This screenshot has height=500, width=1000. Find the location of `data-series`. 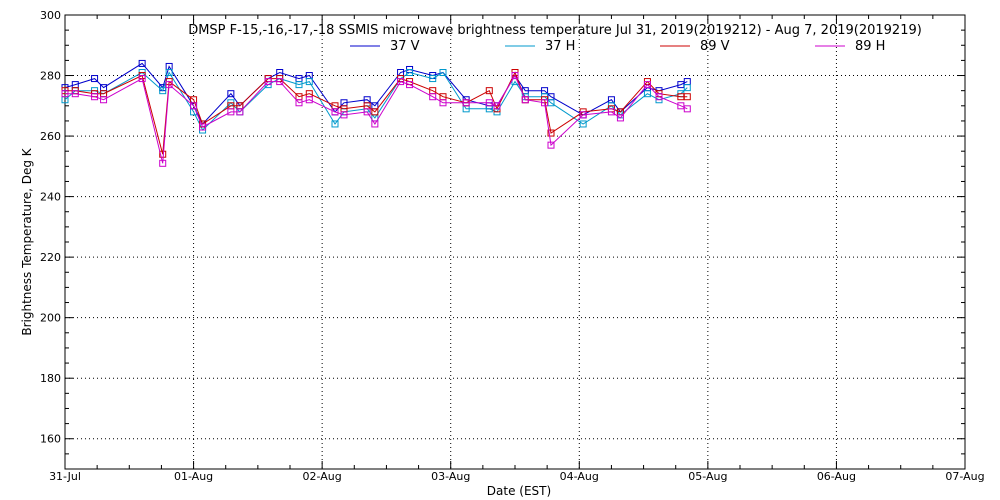

data-series is located at coordinates (376, 113).